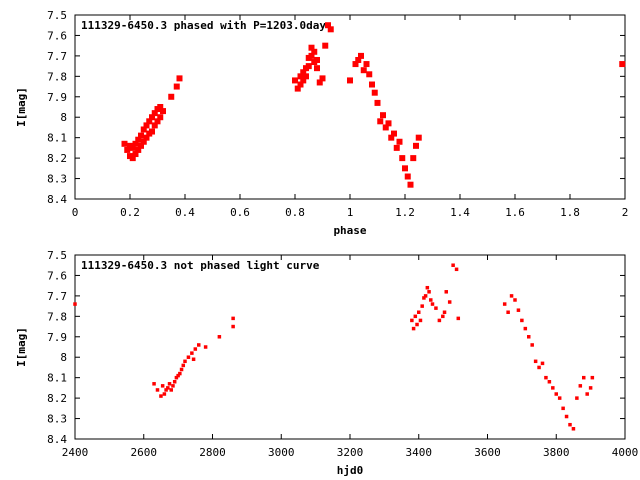 This screenshot has width=640, height=480. What do you see at coordinates (460, 212) in the screenshot?
I see `x-tick-label: 1.4` at bounding box center [460, 212].